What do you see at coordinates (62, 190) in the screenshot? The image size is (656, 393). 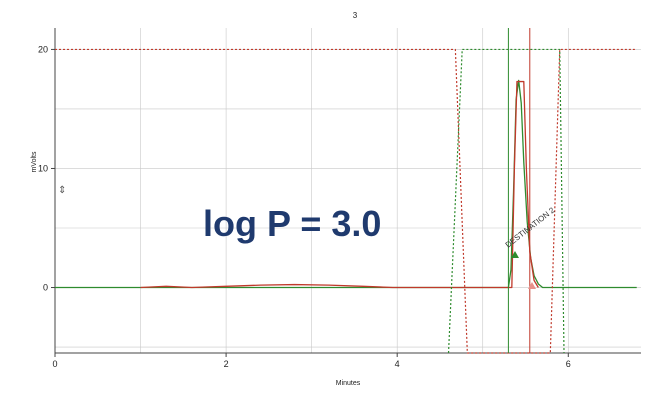 I see `baseline-marker-icon: ⇕` at bounding box center [62, 190].